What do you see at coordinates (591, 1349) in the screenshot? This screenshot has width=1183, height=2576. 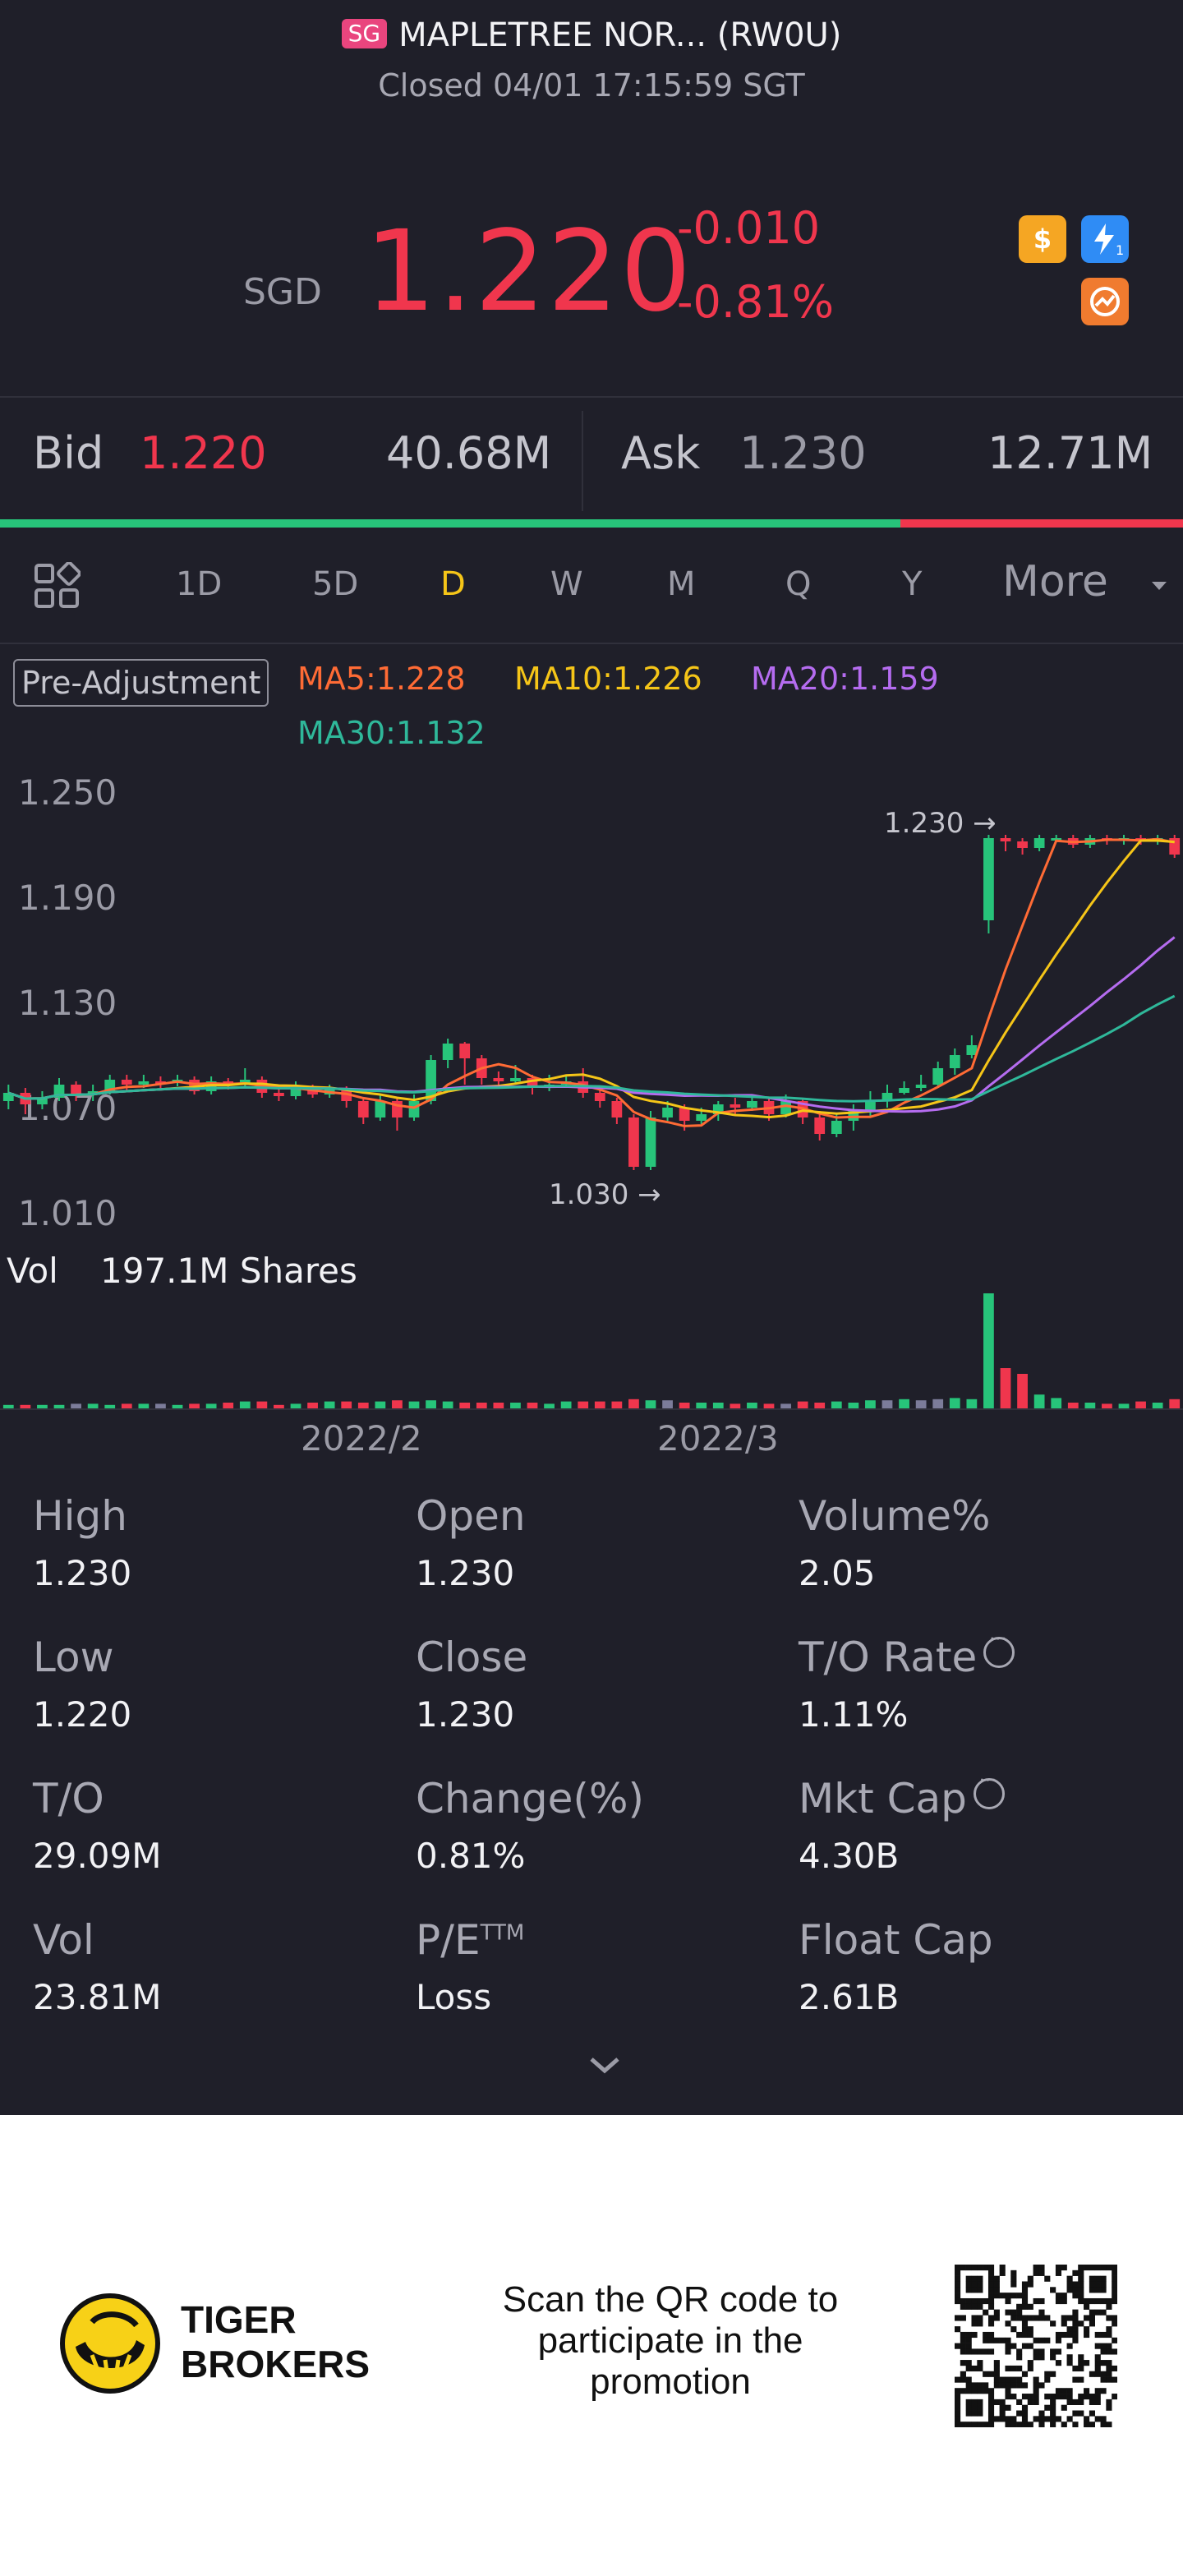 I see `volume-chart` at bounding box center [591, 1349].